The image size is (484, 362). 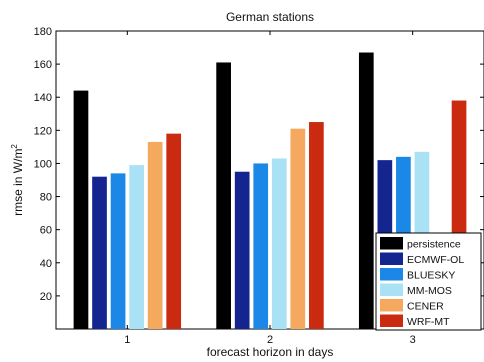 What do you see at coordinates (127, 340) in the screenshot?
I see `x-tick-label: 1` at bounding box center [127, 340].